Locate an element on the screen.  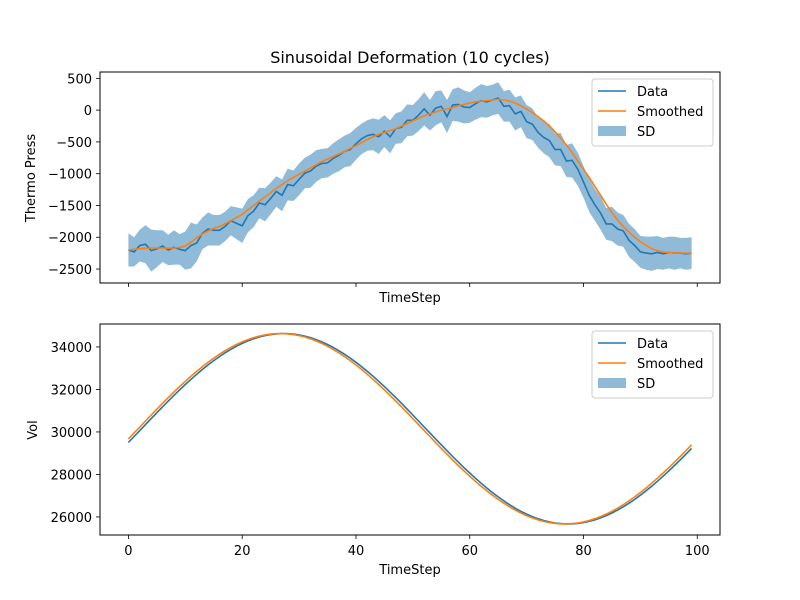
thermo-press-x-label: TimeStep is located at coordinates (409, 298).